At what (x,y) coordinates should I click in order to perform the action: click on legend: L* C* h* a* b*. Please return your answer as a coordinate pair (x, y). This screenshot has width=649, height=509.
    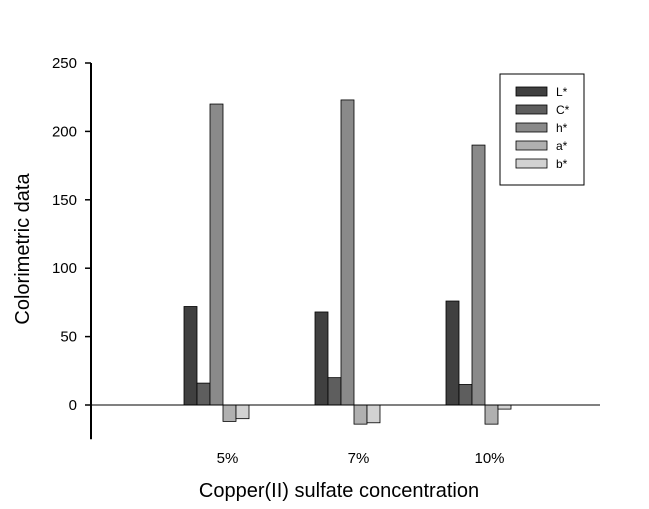
    Looking at the image, I should click on (542, 129).